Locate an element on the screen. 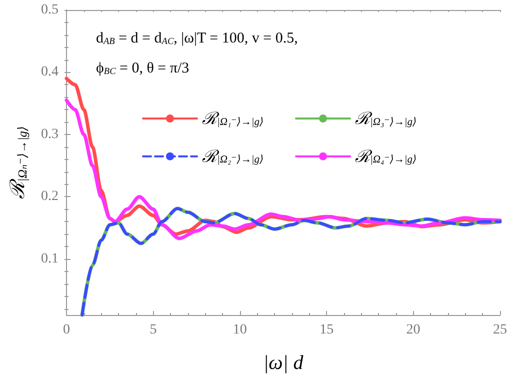 The height and width of the screenshot is (378, 510). y-tick-label: 0.5 is located at coordinates (49, 10).